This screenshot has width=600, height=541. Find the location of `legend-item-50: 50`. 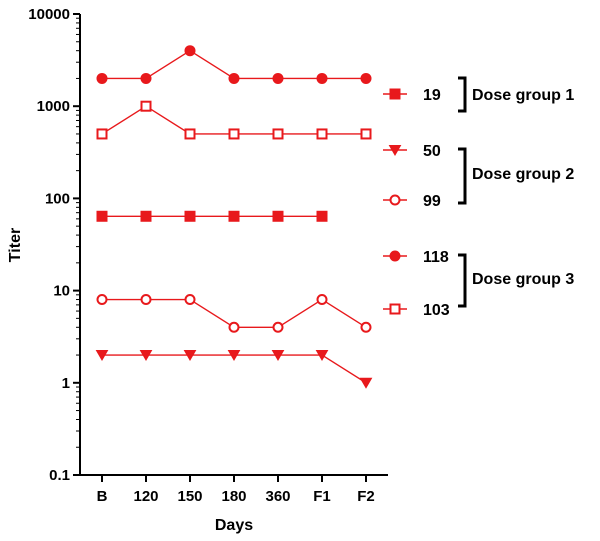

legend-item-50: 50 is located at coordinates (412, 151).